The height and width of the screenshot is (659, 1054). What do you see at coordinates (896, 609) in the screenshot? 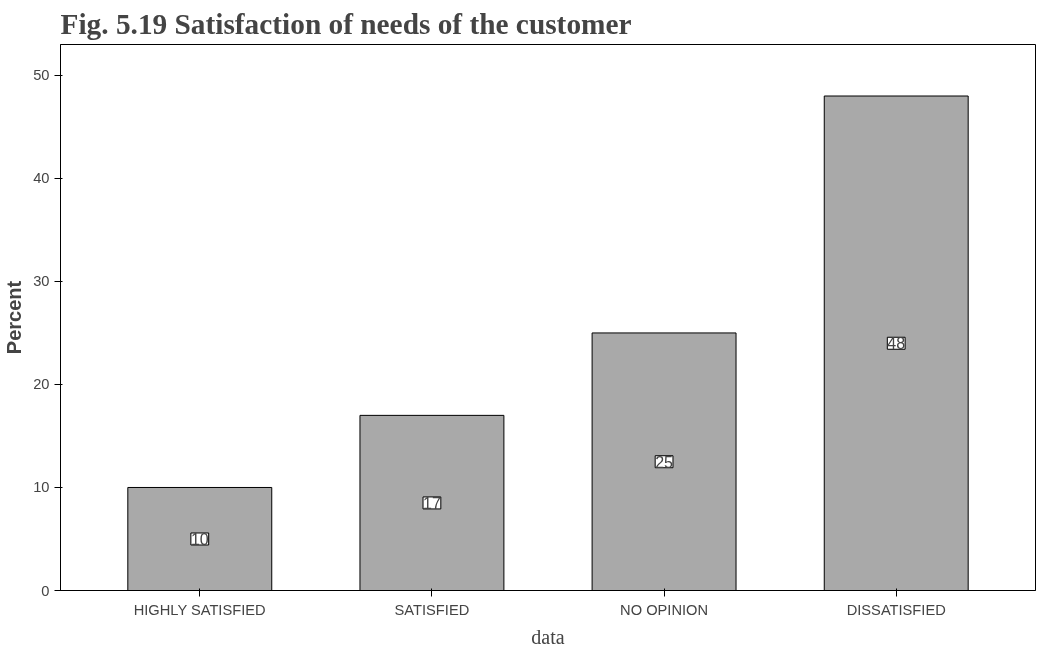
I see `x-tick-label: DISSATISFIED` at bounding box center [896, 609].